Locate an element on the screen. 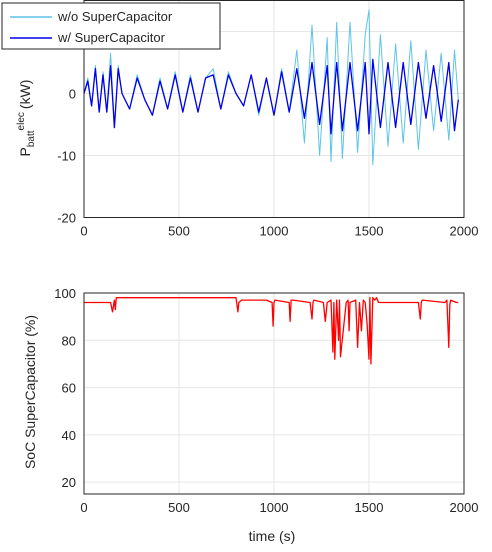 The width and height of the screenshot is (492, 552). bottom-y-axis-label: SoC SuperCapacitor (%) is located at coordinates (30, 392).